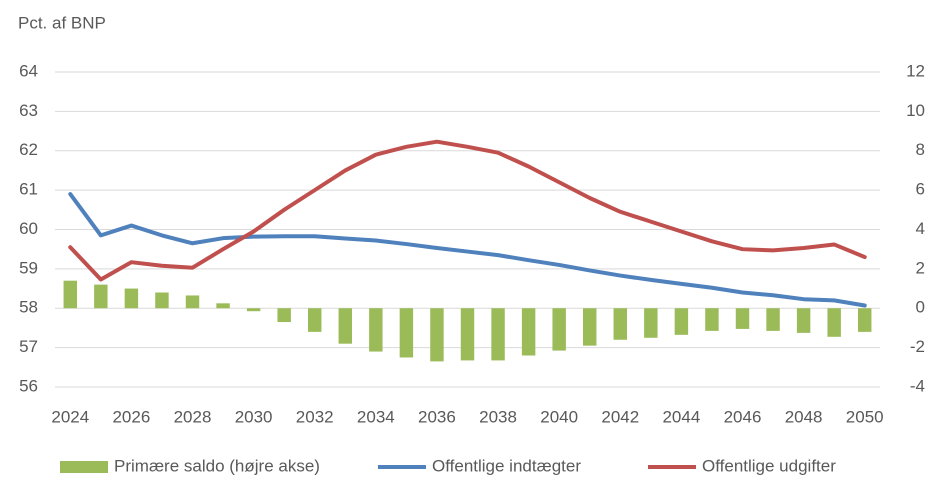  Describe the element at coordinates (620, 416) in the screenshot. I see `x-tick-label: 2042` at that location.